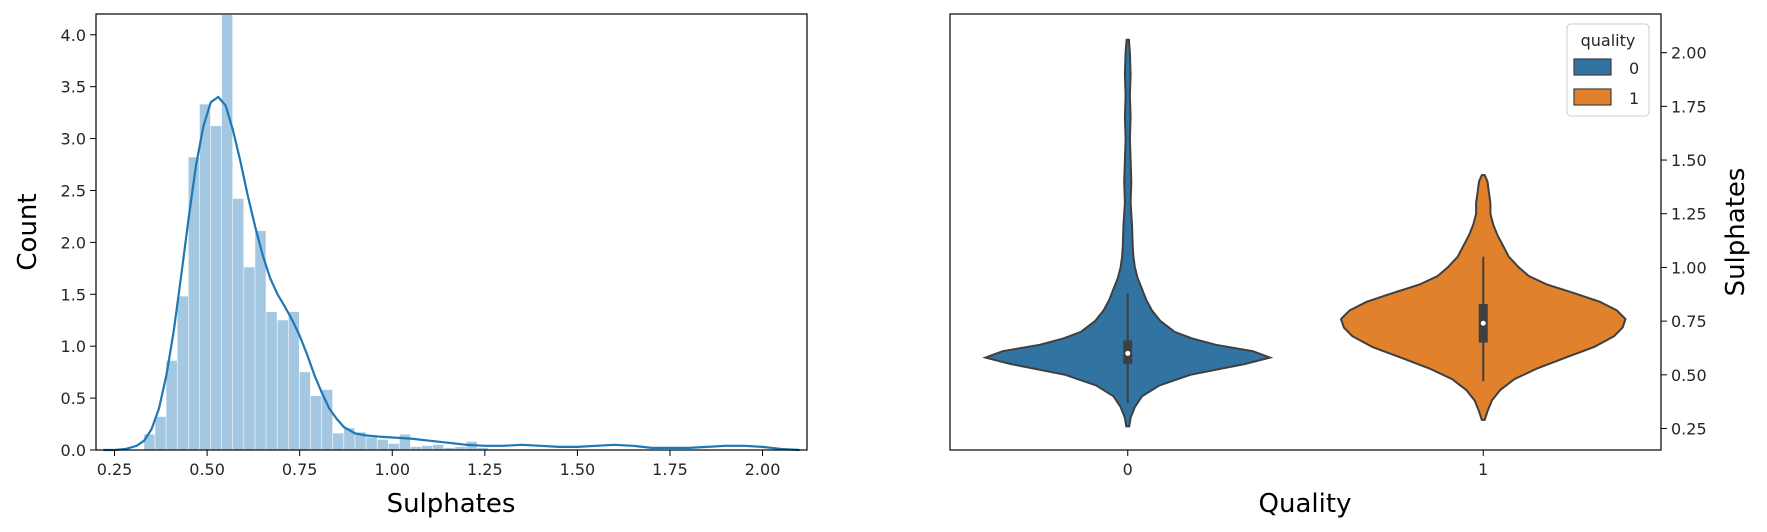  Describe the element at coordinates (1689, 53) in the screenshot. I see `y-tick-label: 2.00` at that location.